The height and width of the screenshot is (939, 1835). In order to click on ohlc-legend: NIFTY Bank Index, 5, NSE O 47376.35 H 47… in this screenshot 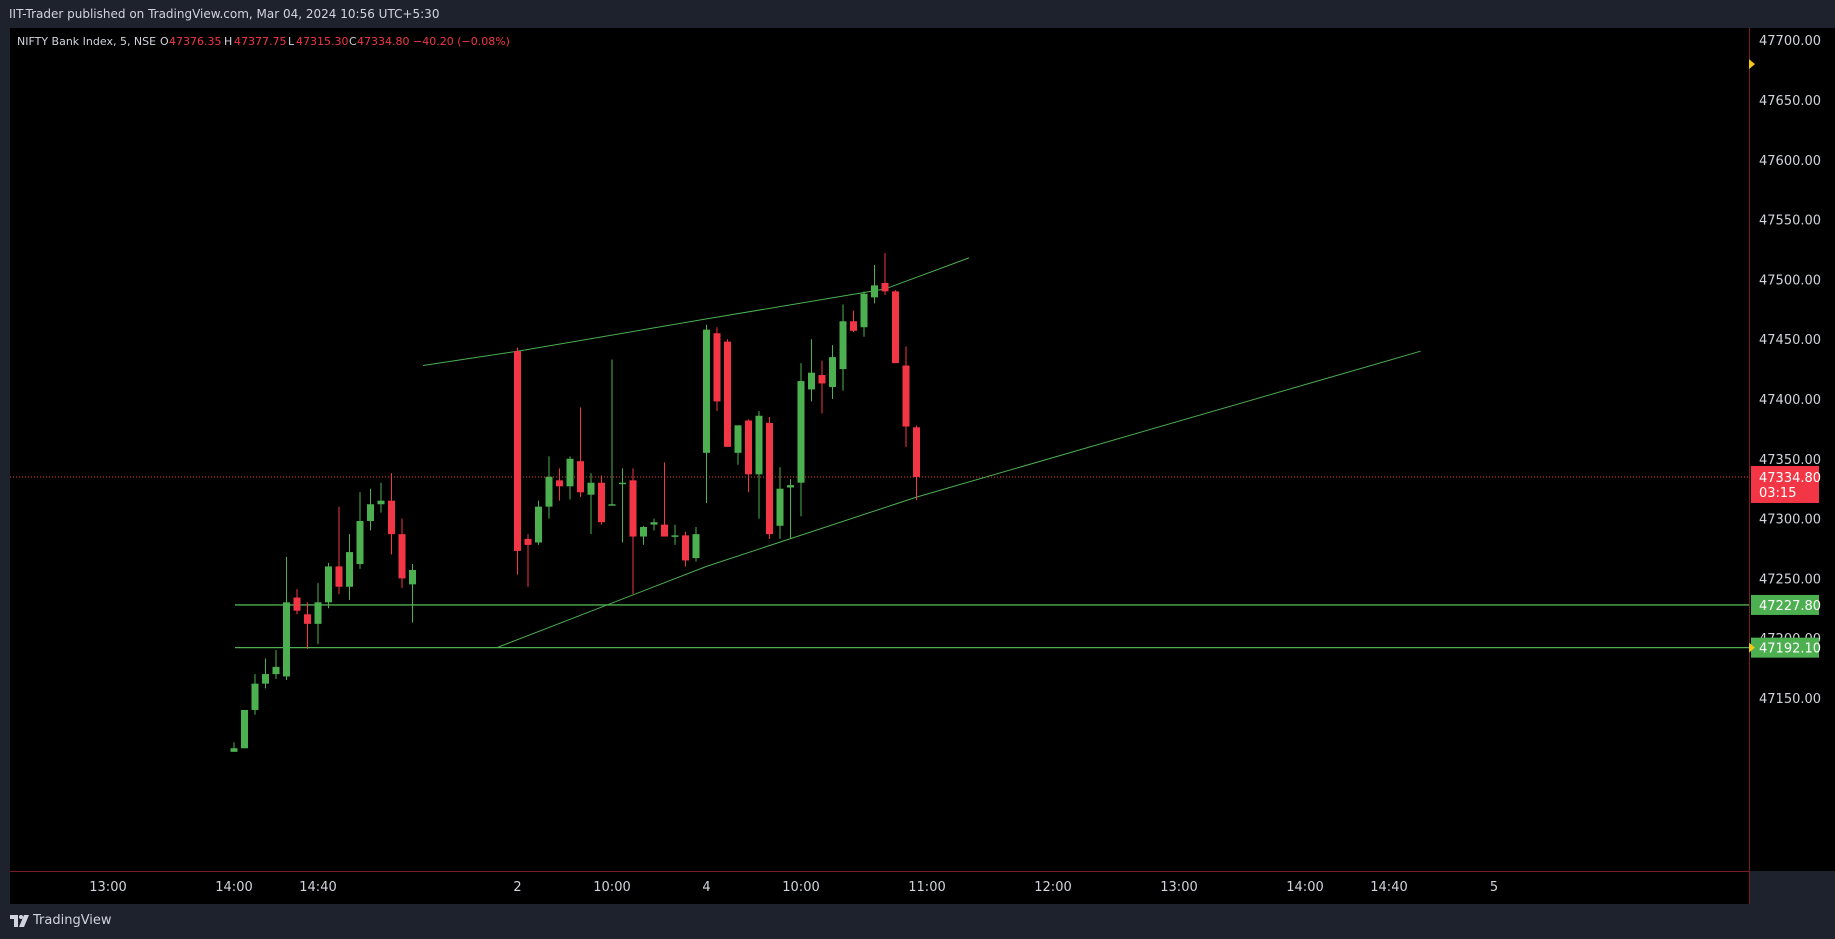, I will do `click(263, 41)`.